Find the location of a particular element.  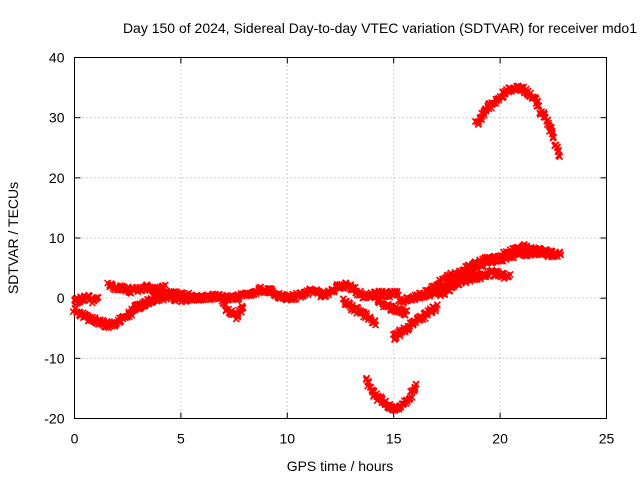

x-tick-label: 0 is located at coordinates (75, 439).